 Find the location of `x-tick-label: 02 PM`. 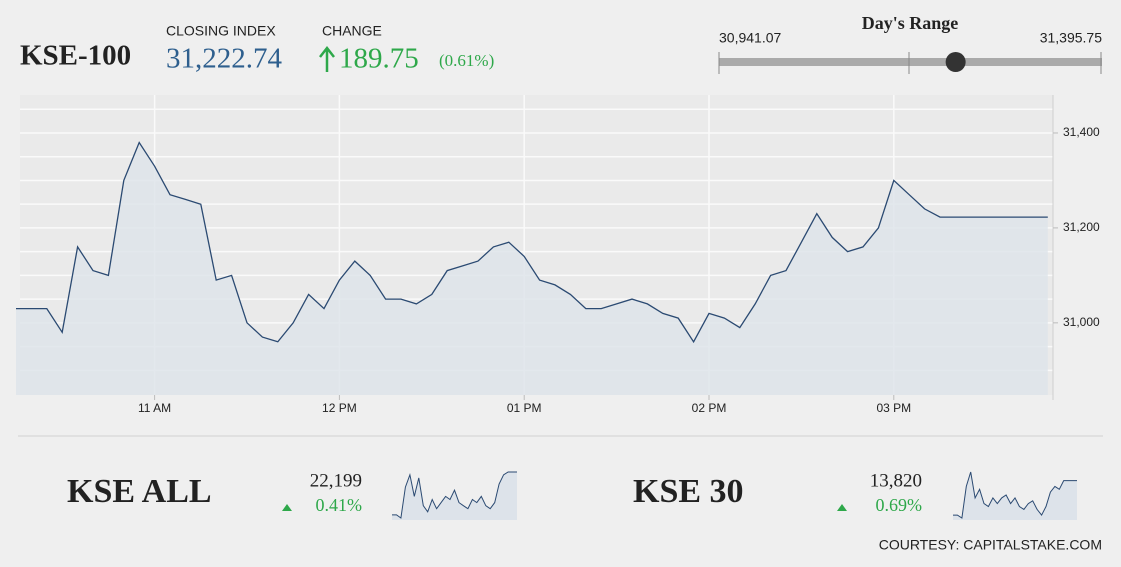

x-tick-label: 02 PM is located at coordinates (709, 408).